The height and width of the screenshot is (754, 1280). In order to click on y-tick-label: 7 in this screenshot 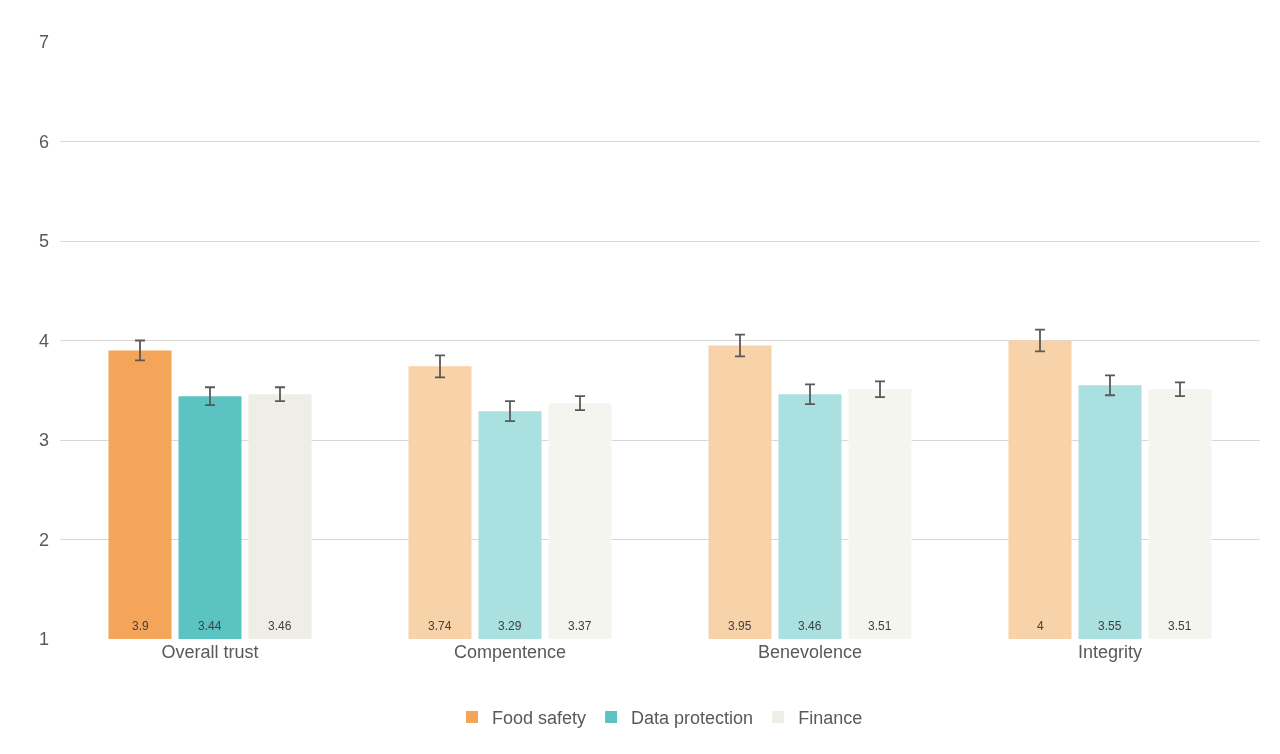, I will do `click(43, 42)`.